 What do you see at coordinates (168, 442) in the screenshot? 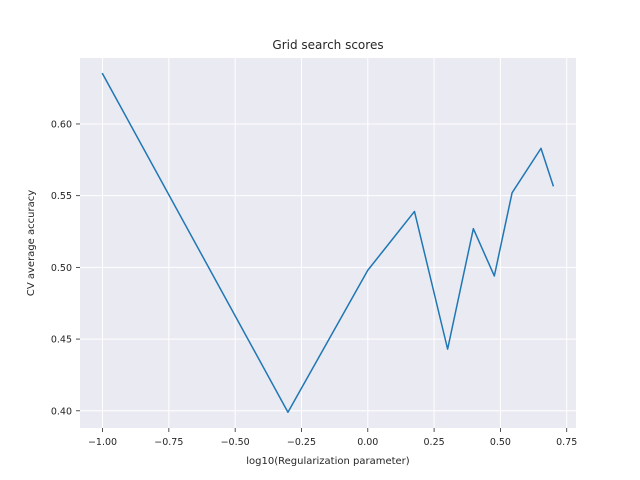
I see `x-tick-label: −0.75` at bounding box center [168, 442].